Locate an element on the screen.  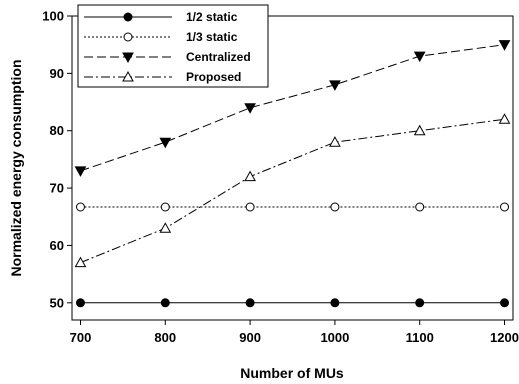
y-tick-label: 70 is located at coordinates (57, 188).